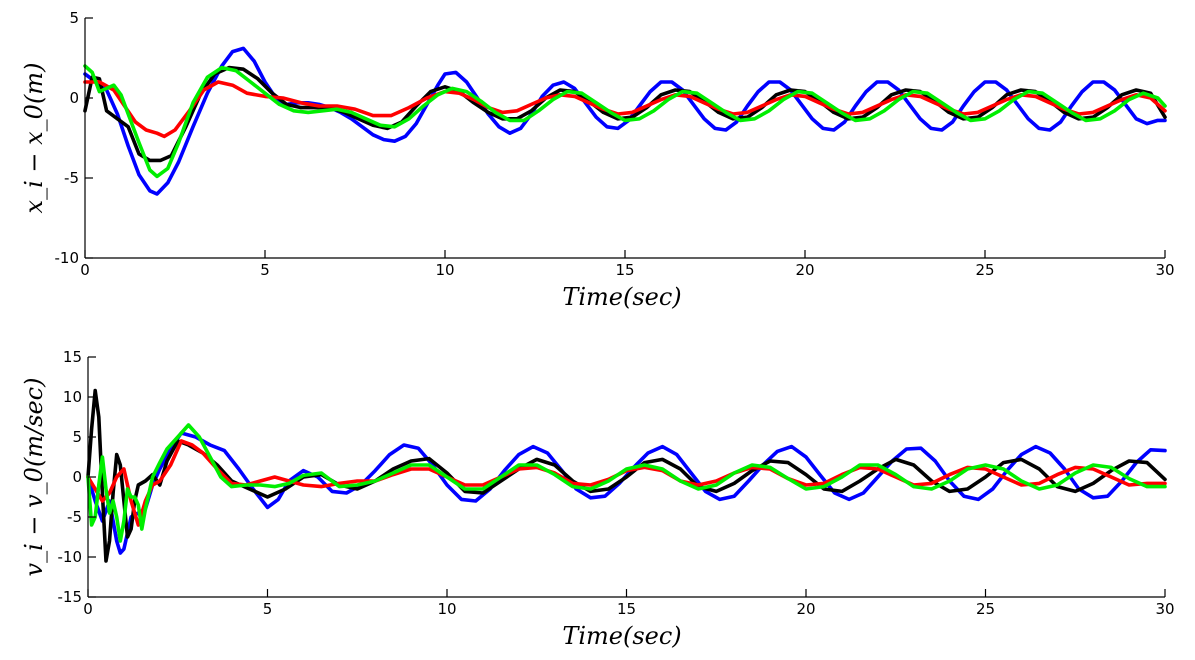  What do you see at coordinates (1164, 270) in the screenshot?
I see `x-tick-label-30-top: 30` at bounding box center [1164, 270].